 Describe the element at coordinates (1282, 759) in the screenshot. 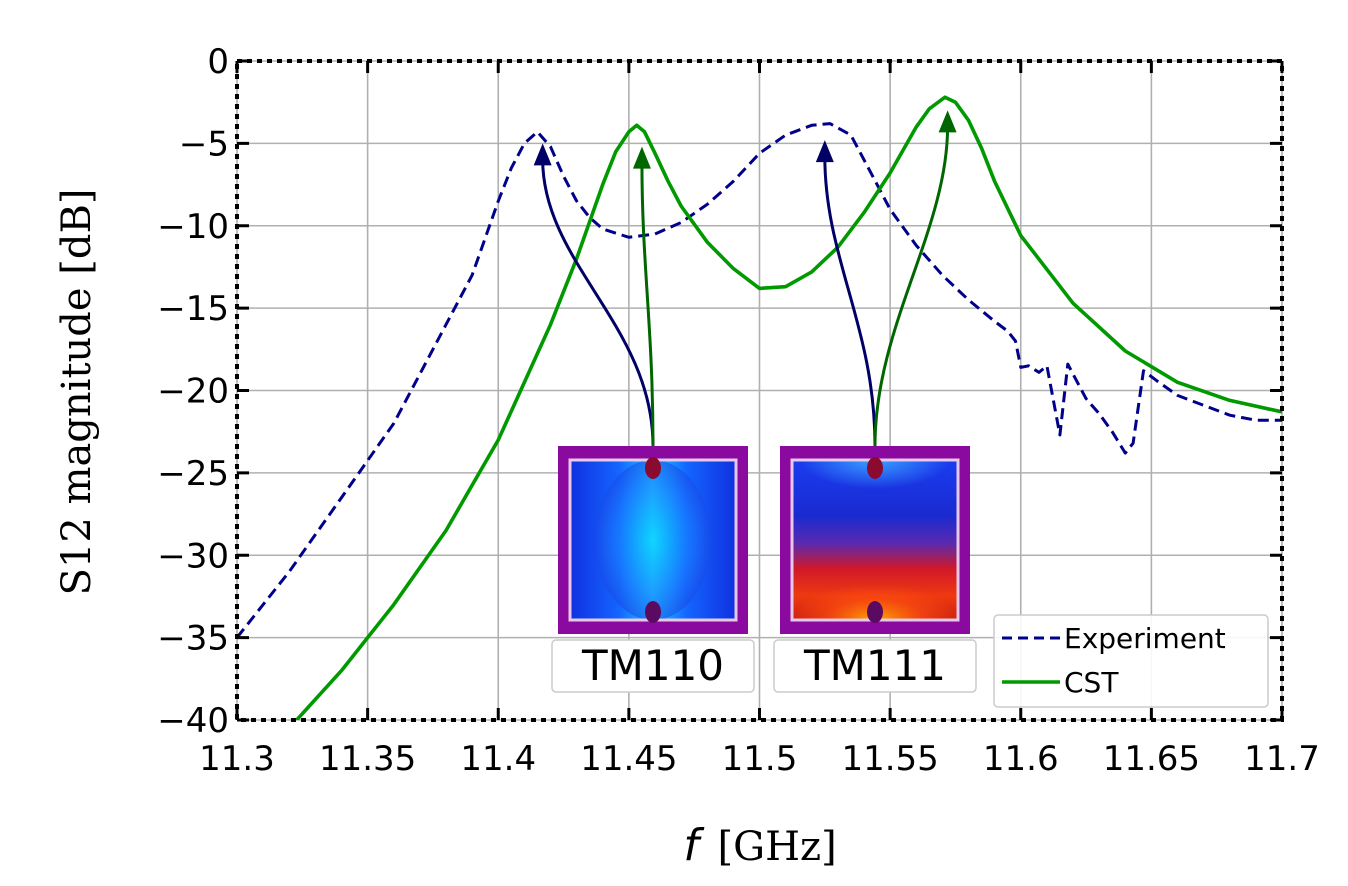

I see `x-tick-label: 11.7` at that location.